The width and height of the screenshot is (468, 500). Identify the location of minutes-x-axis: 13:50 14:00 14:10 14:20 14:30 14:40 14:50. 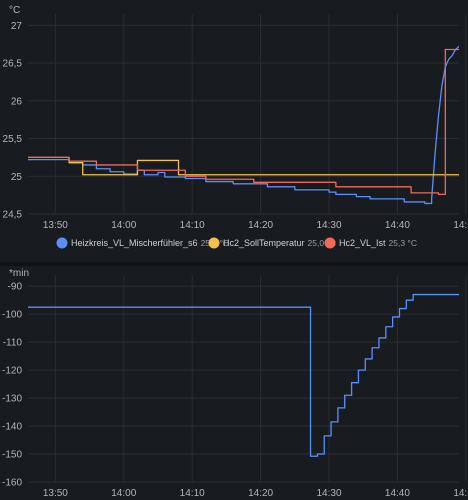
(255, 493).